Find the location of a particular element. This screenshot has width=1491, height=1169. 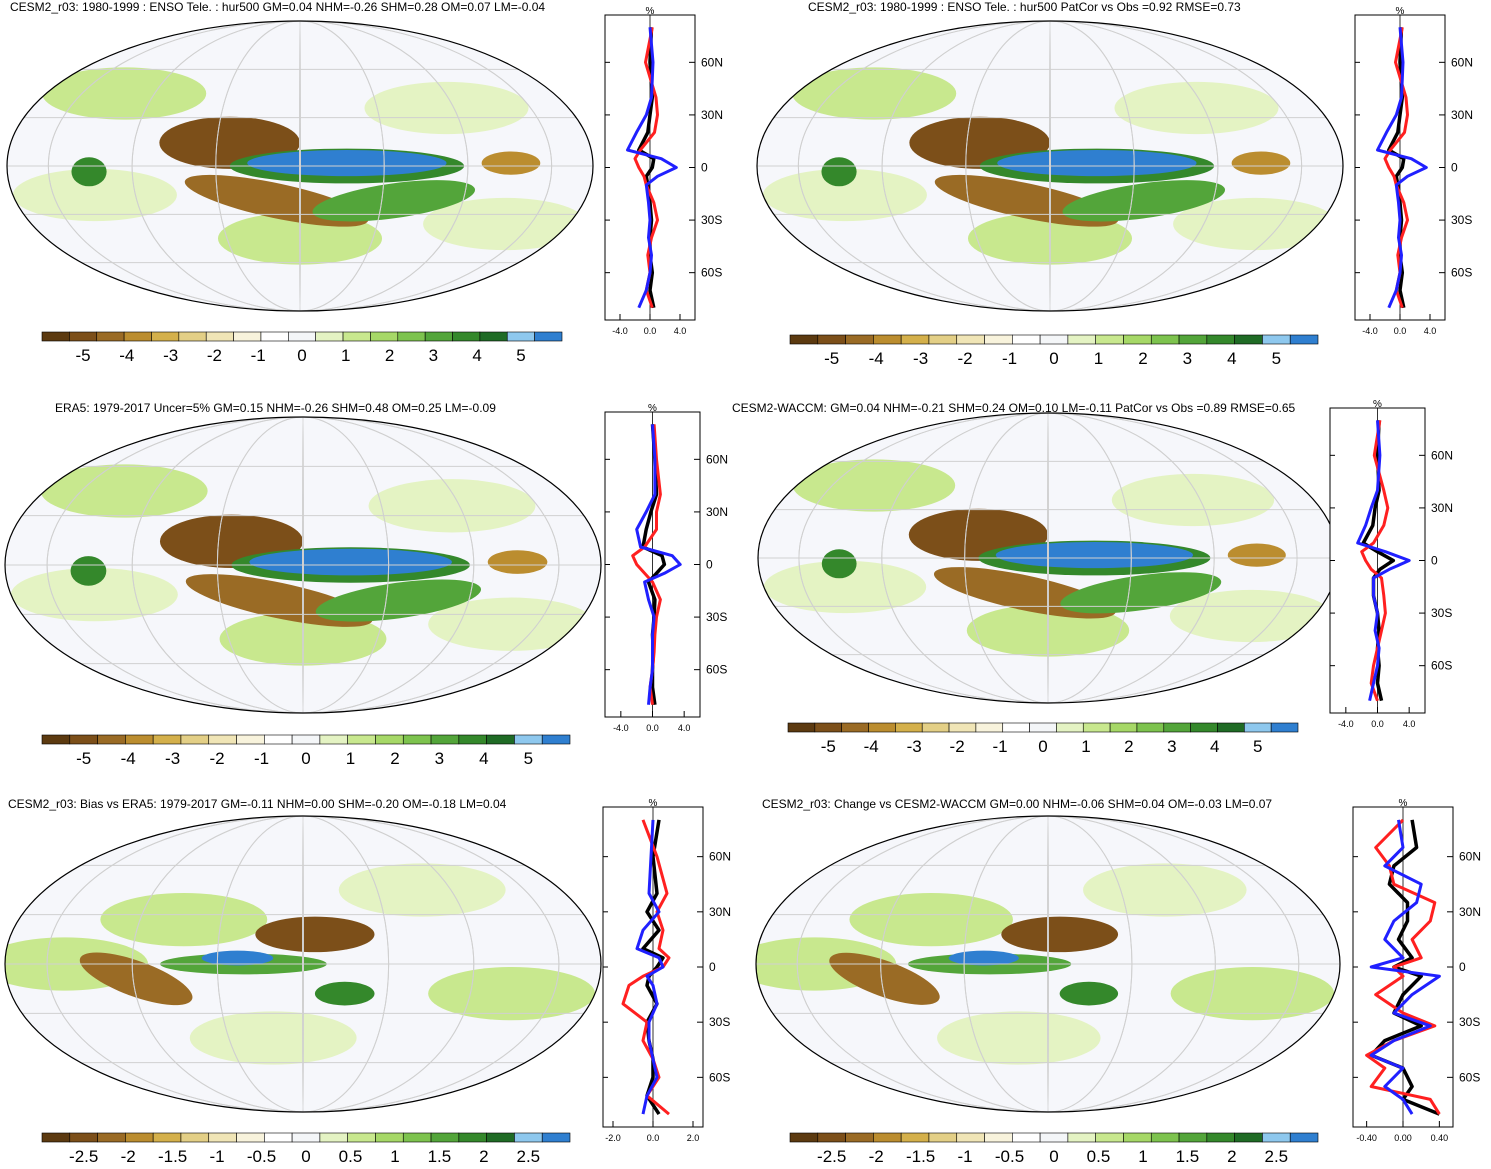

unit-label: % is located at coordinates (650, 11).